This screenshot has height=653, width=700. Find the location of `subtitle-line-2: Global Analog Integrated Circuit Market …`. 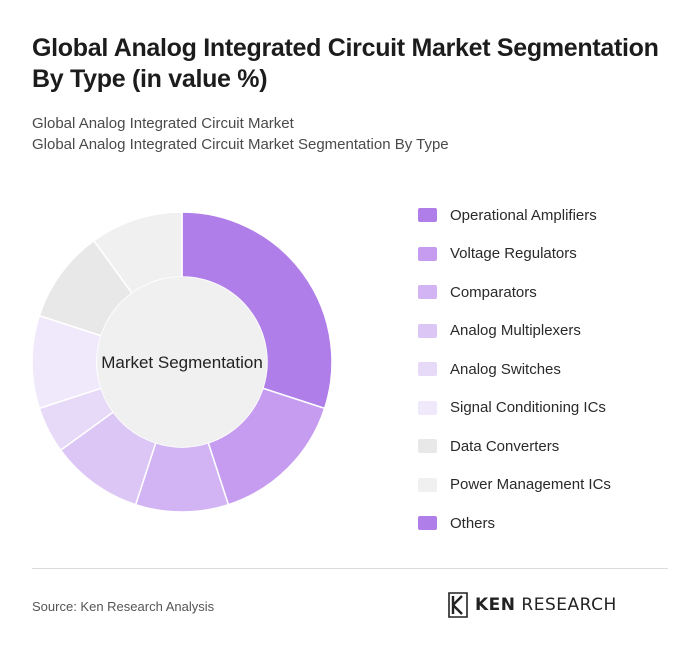

subtitle-line-2: Global Analog Integrated Circuit Market … is located at coordinates (240, 144).